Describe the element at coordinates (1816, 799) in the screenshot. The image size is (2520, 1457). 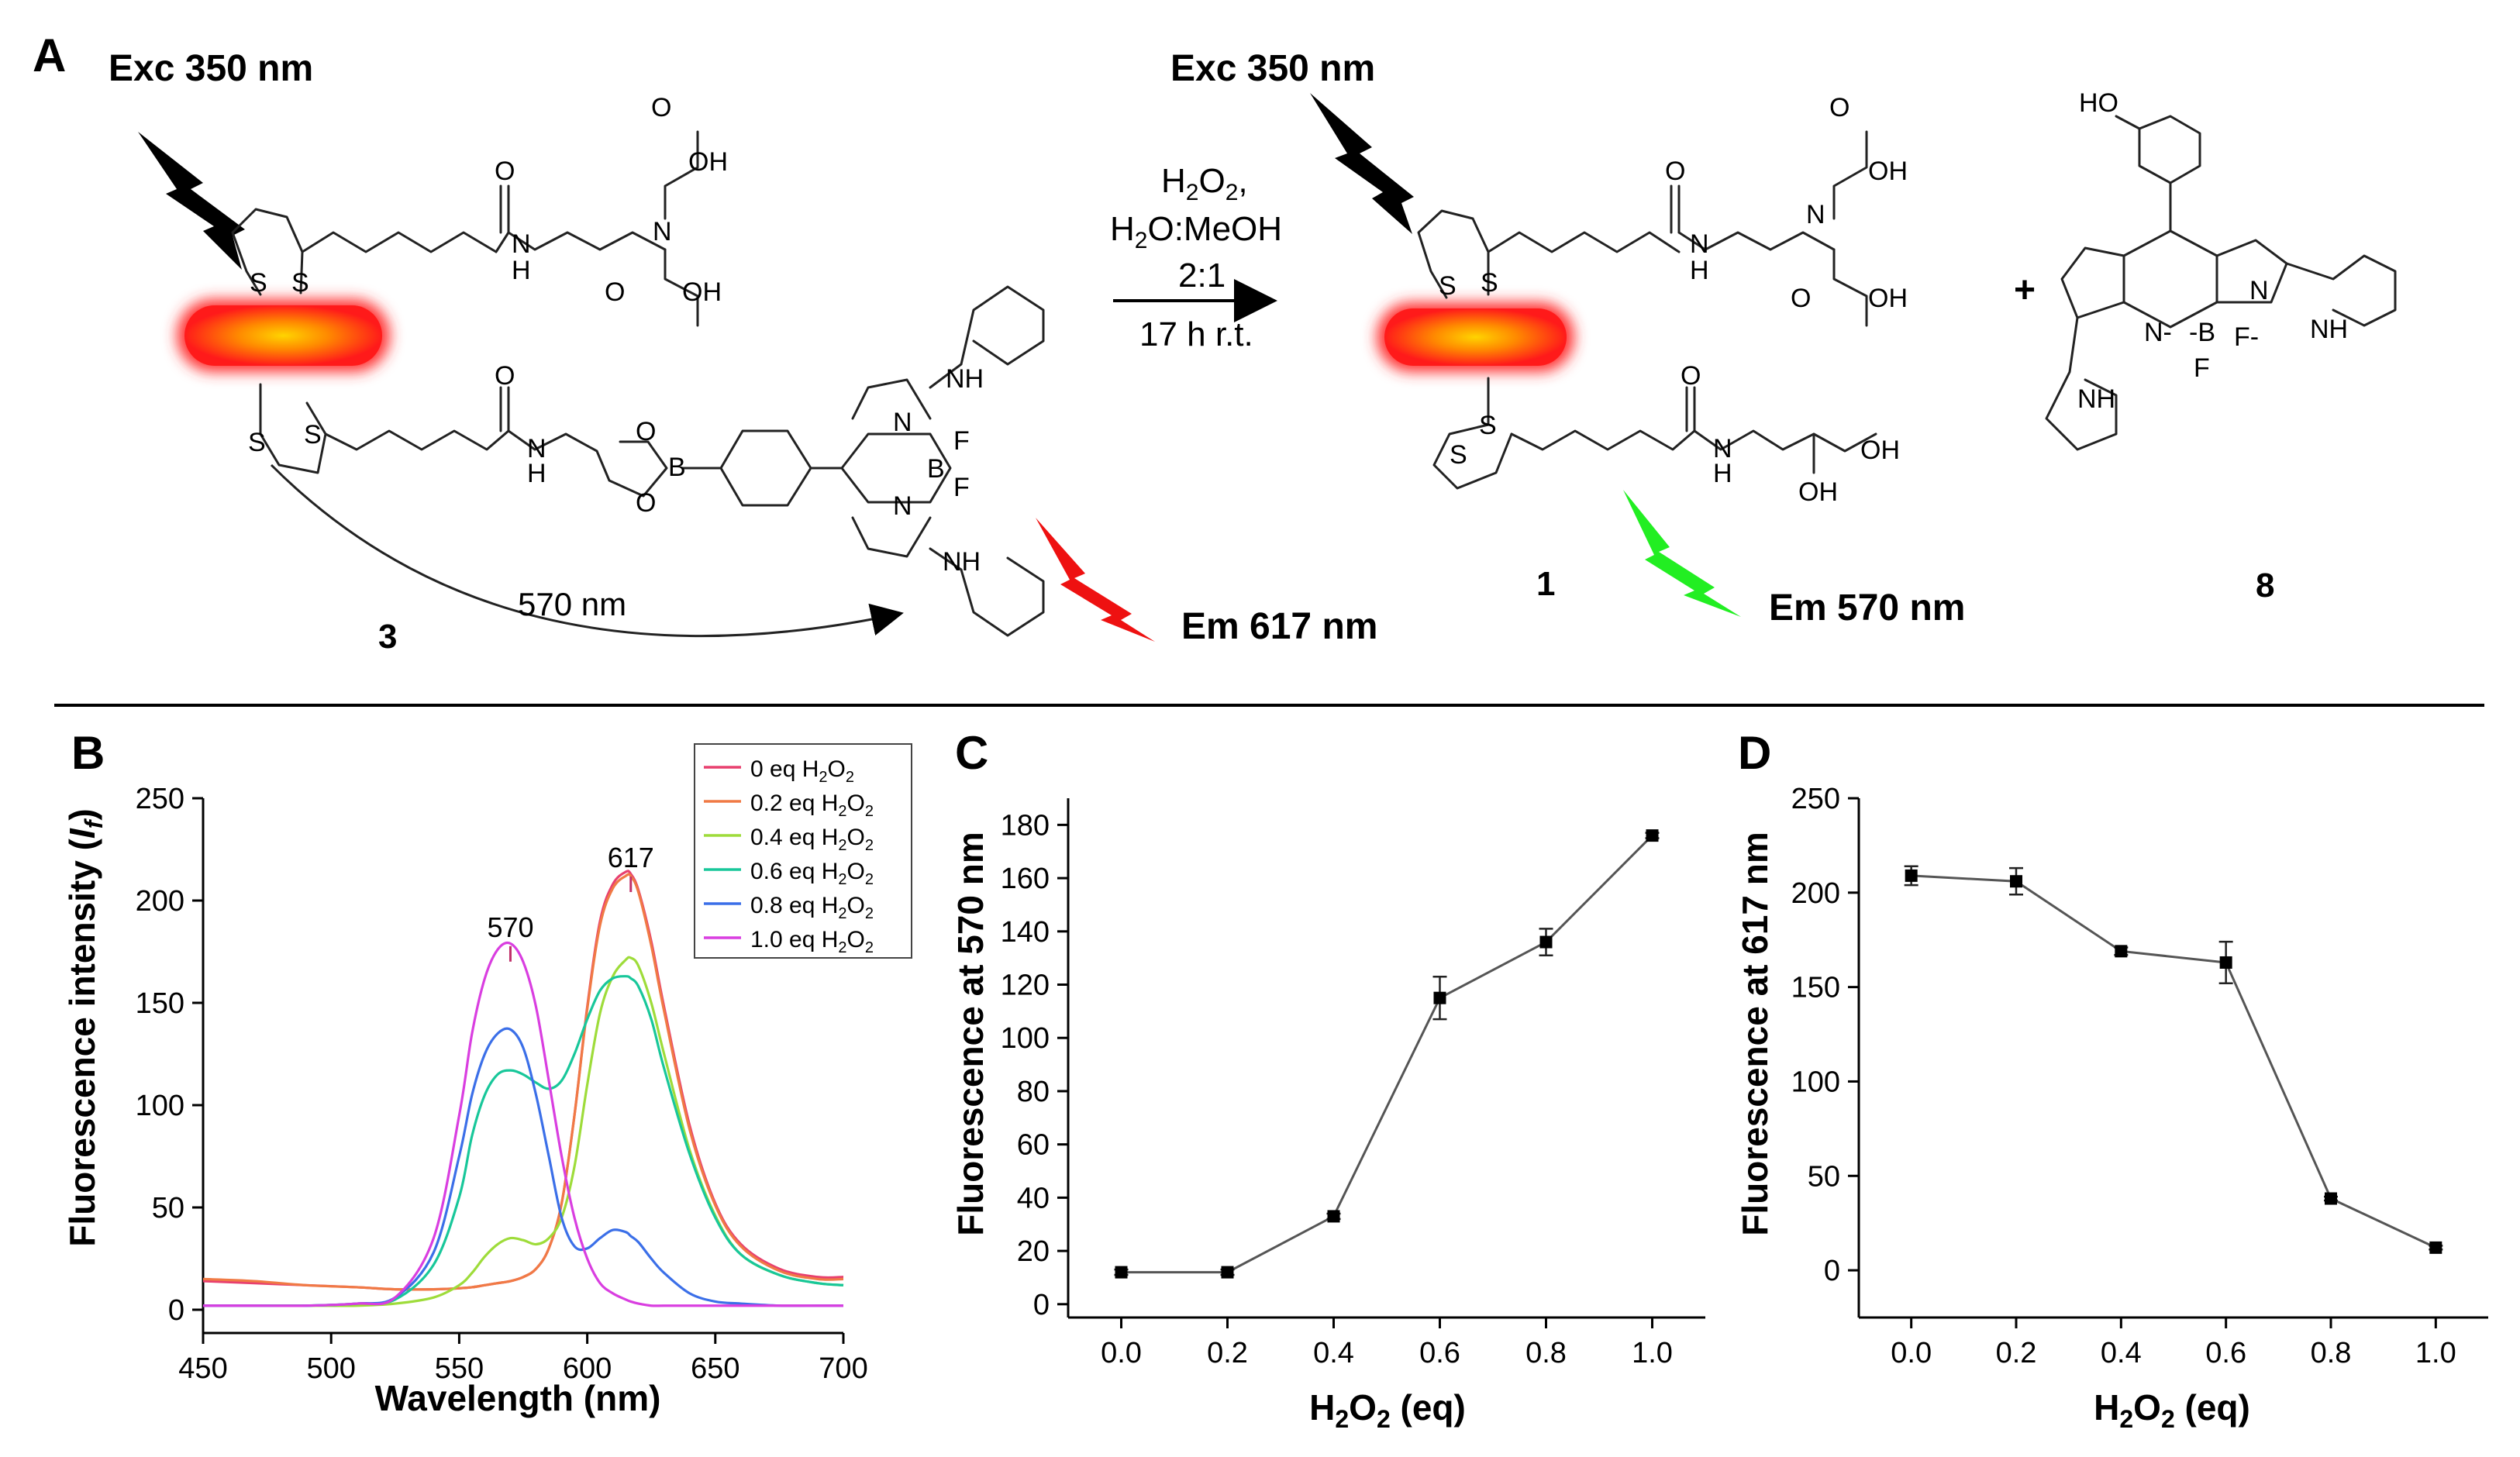
I see `panel-d-y-tick-label: 250` at that location.